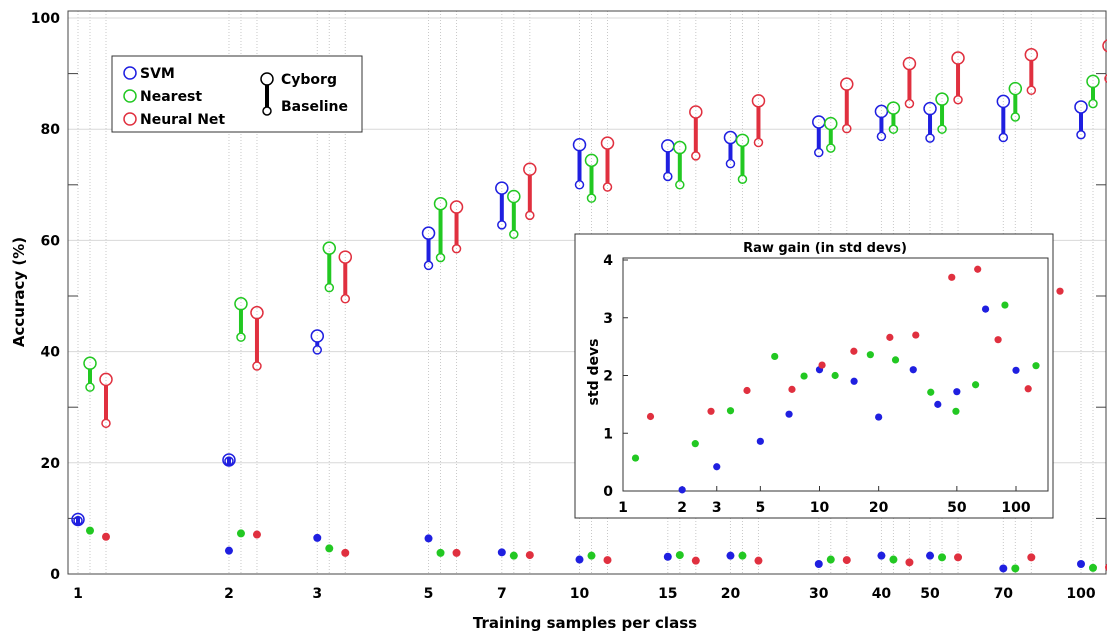 The width and height of the screenshot is (1107, 632). What do you see at coordinates (819, 594) in the screenshot?
I see `x-tick-label: 30` at bounding box center [819, 594].